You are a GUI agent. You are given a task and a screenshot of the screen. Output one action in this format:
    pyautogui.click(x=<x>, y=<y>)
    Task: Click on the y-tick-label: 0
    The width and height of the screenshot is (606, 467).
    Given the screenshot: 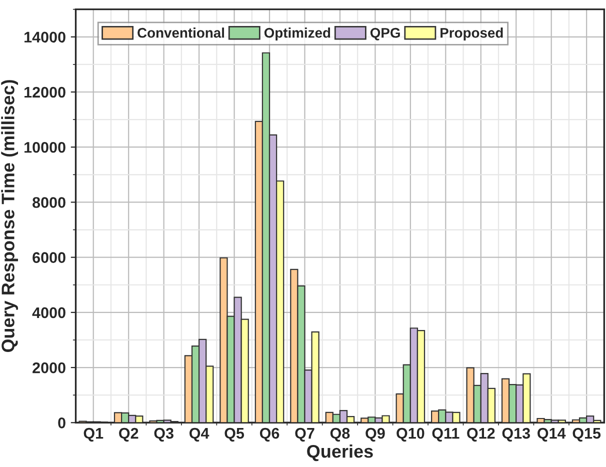 What is the action you would take?
    pyautogui.click(x=62, y=423)
    